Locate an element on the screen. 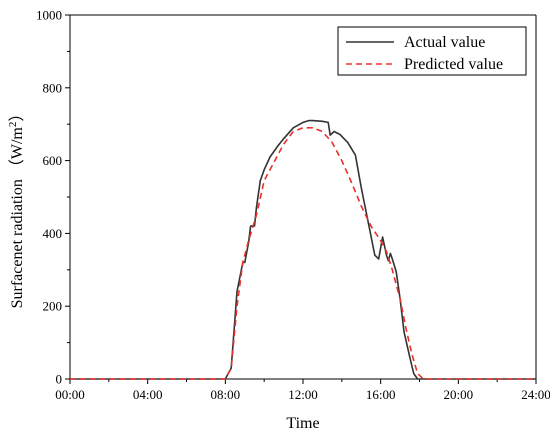  x-tick-label: 16:00 is located at coordinates (381, 394).